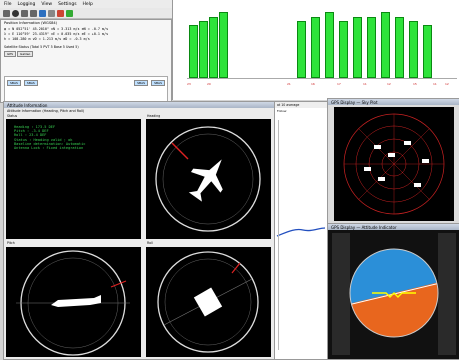  I want to click on text-row-7: Antenna Lock : Fixed integration, so click(49, 148).